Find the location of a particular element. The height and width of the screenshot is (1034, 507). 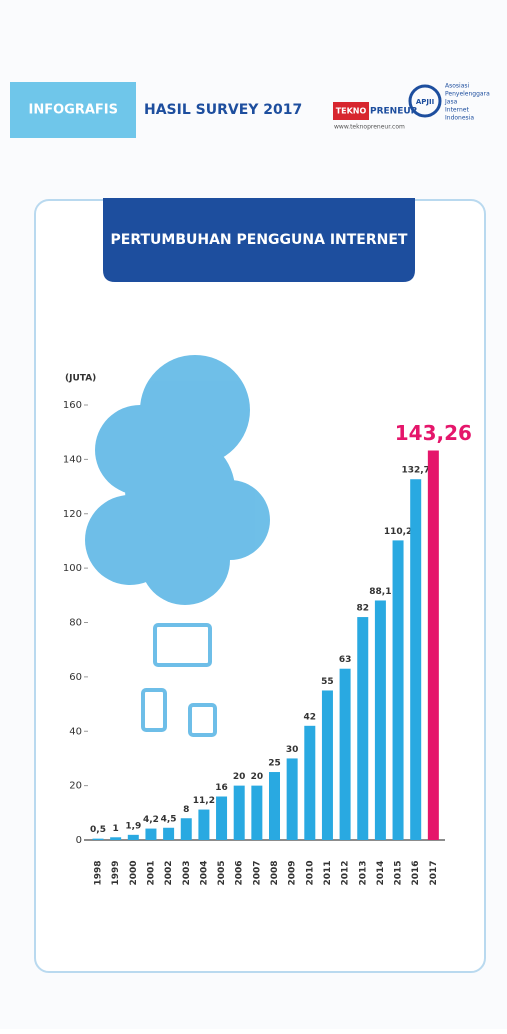

org-line: Penyelenggara is located at coordinates (467, 94).